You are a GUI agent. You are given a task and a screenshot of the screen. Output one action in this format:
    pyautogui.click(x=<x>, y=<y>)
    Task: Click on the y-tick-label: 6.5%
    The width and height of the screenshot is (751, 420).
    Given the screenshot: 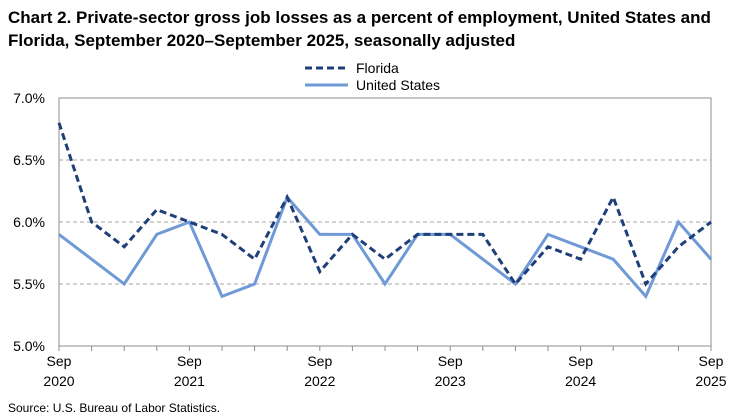 What is the action you would take?
    pyautogui.click(x=29, y=160)
    